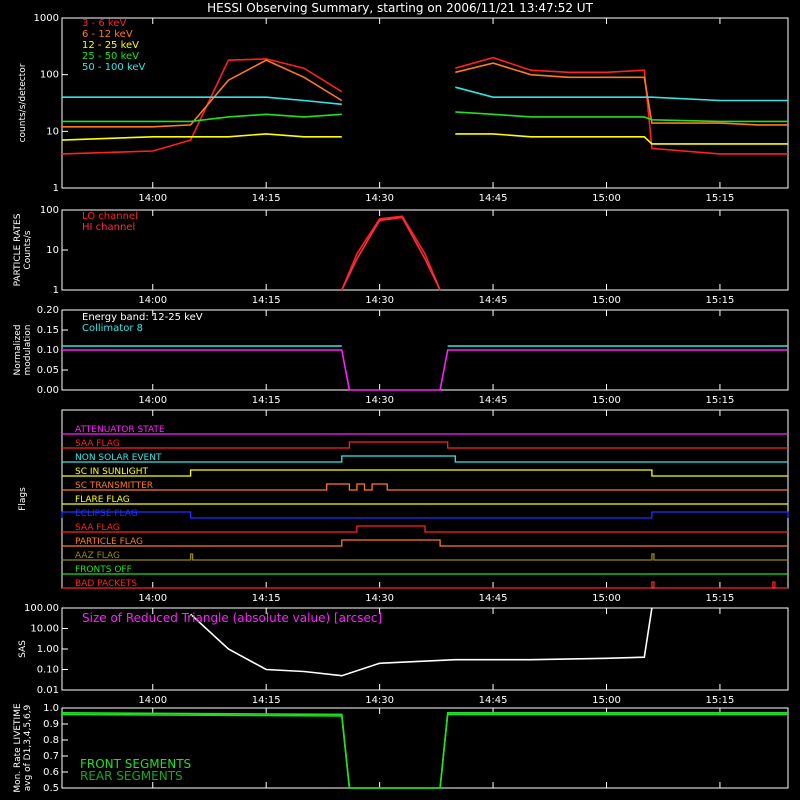  What do you see at coordinates (112, 472) in the screenshot?
I see `flag-label: SC IN SUNLIGHT` at bounding box center [112, 472].